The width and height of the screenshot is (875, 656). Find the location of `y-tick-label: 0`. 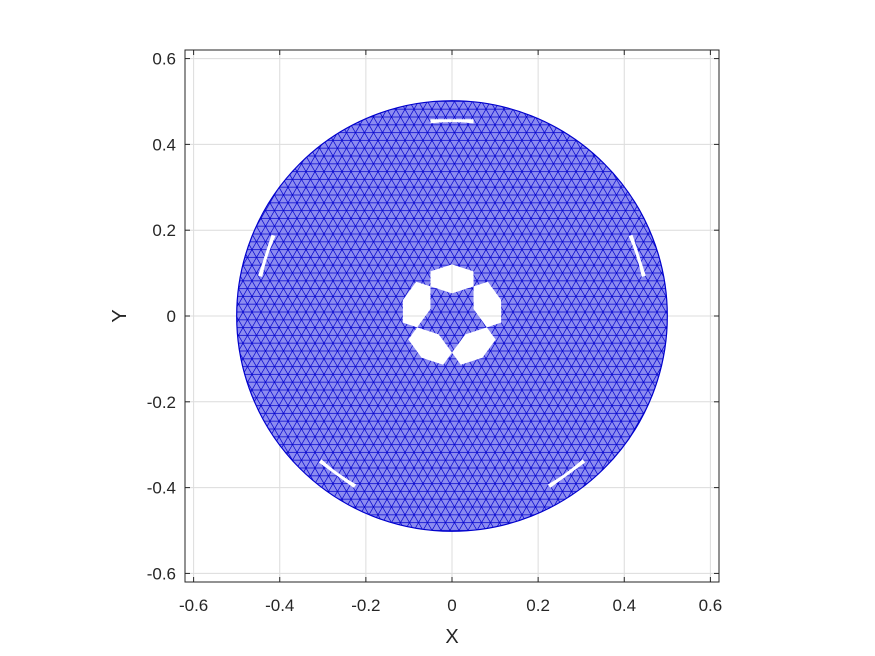

y-tick-label: 0 is located at coordinates (171, 316).